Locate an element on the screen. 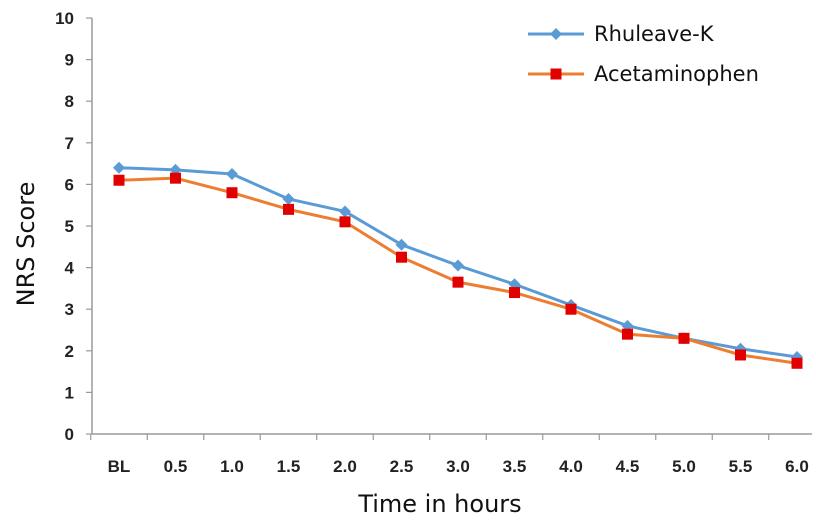 The width and height of the screenshot is (816, 520). y-tick-label: 5 is located at coordinates (69, 226).